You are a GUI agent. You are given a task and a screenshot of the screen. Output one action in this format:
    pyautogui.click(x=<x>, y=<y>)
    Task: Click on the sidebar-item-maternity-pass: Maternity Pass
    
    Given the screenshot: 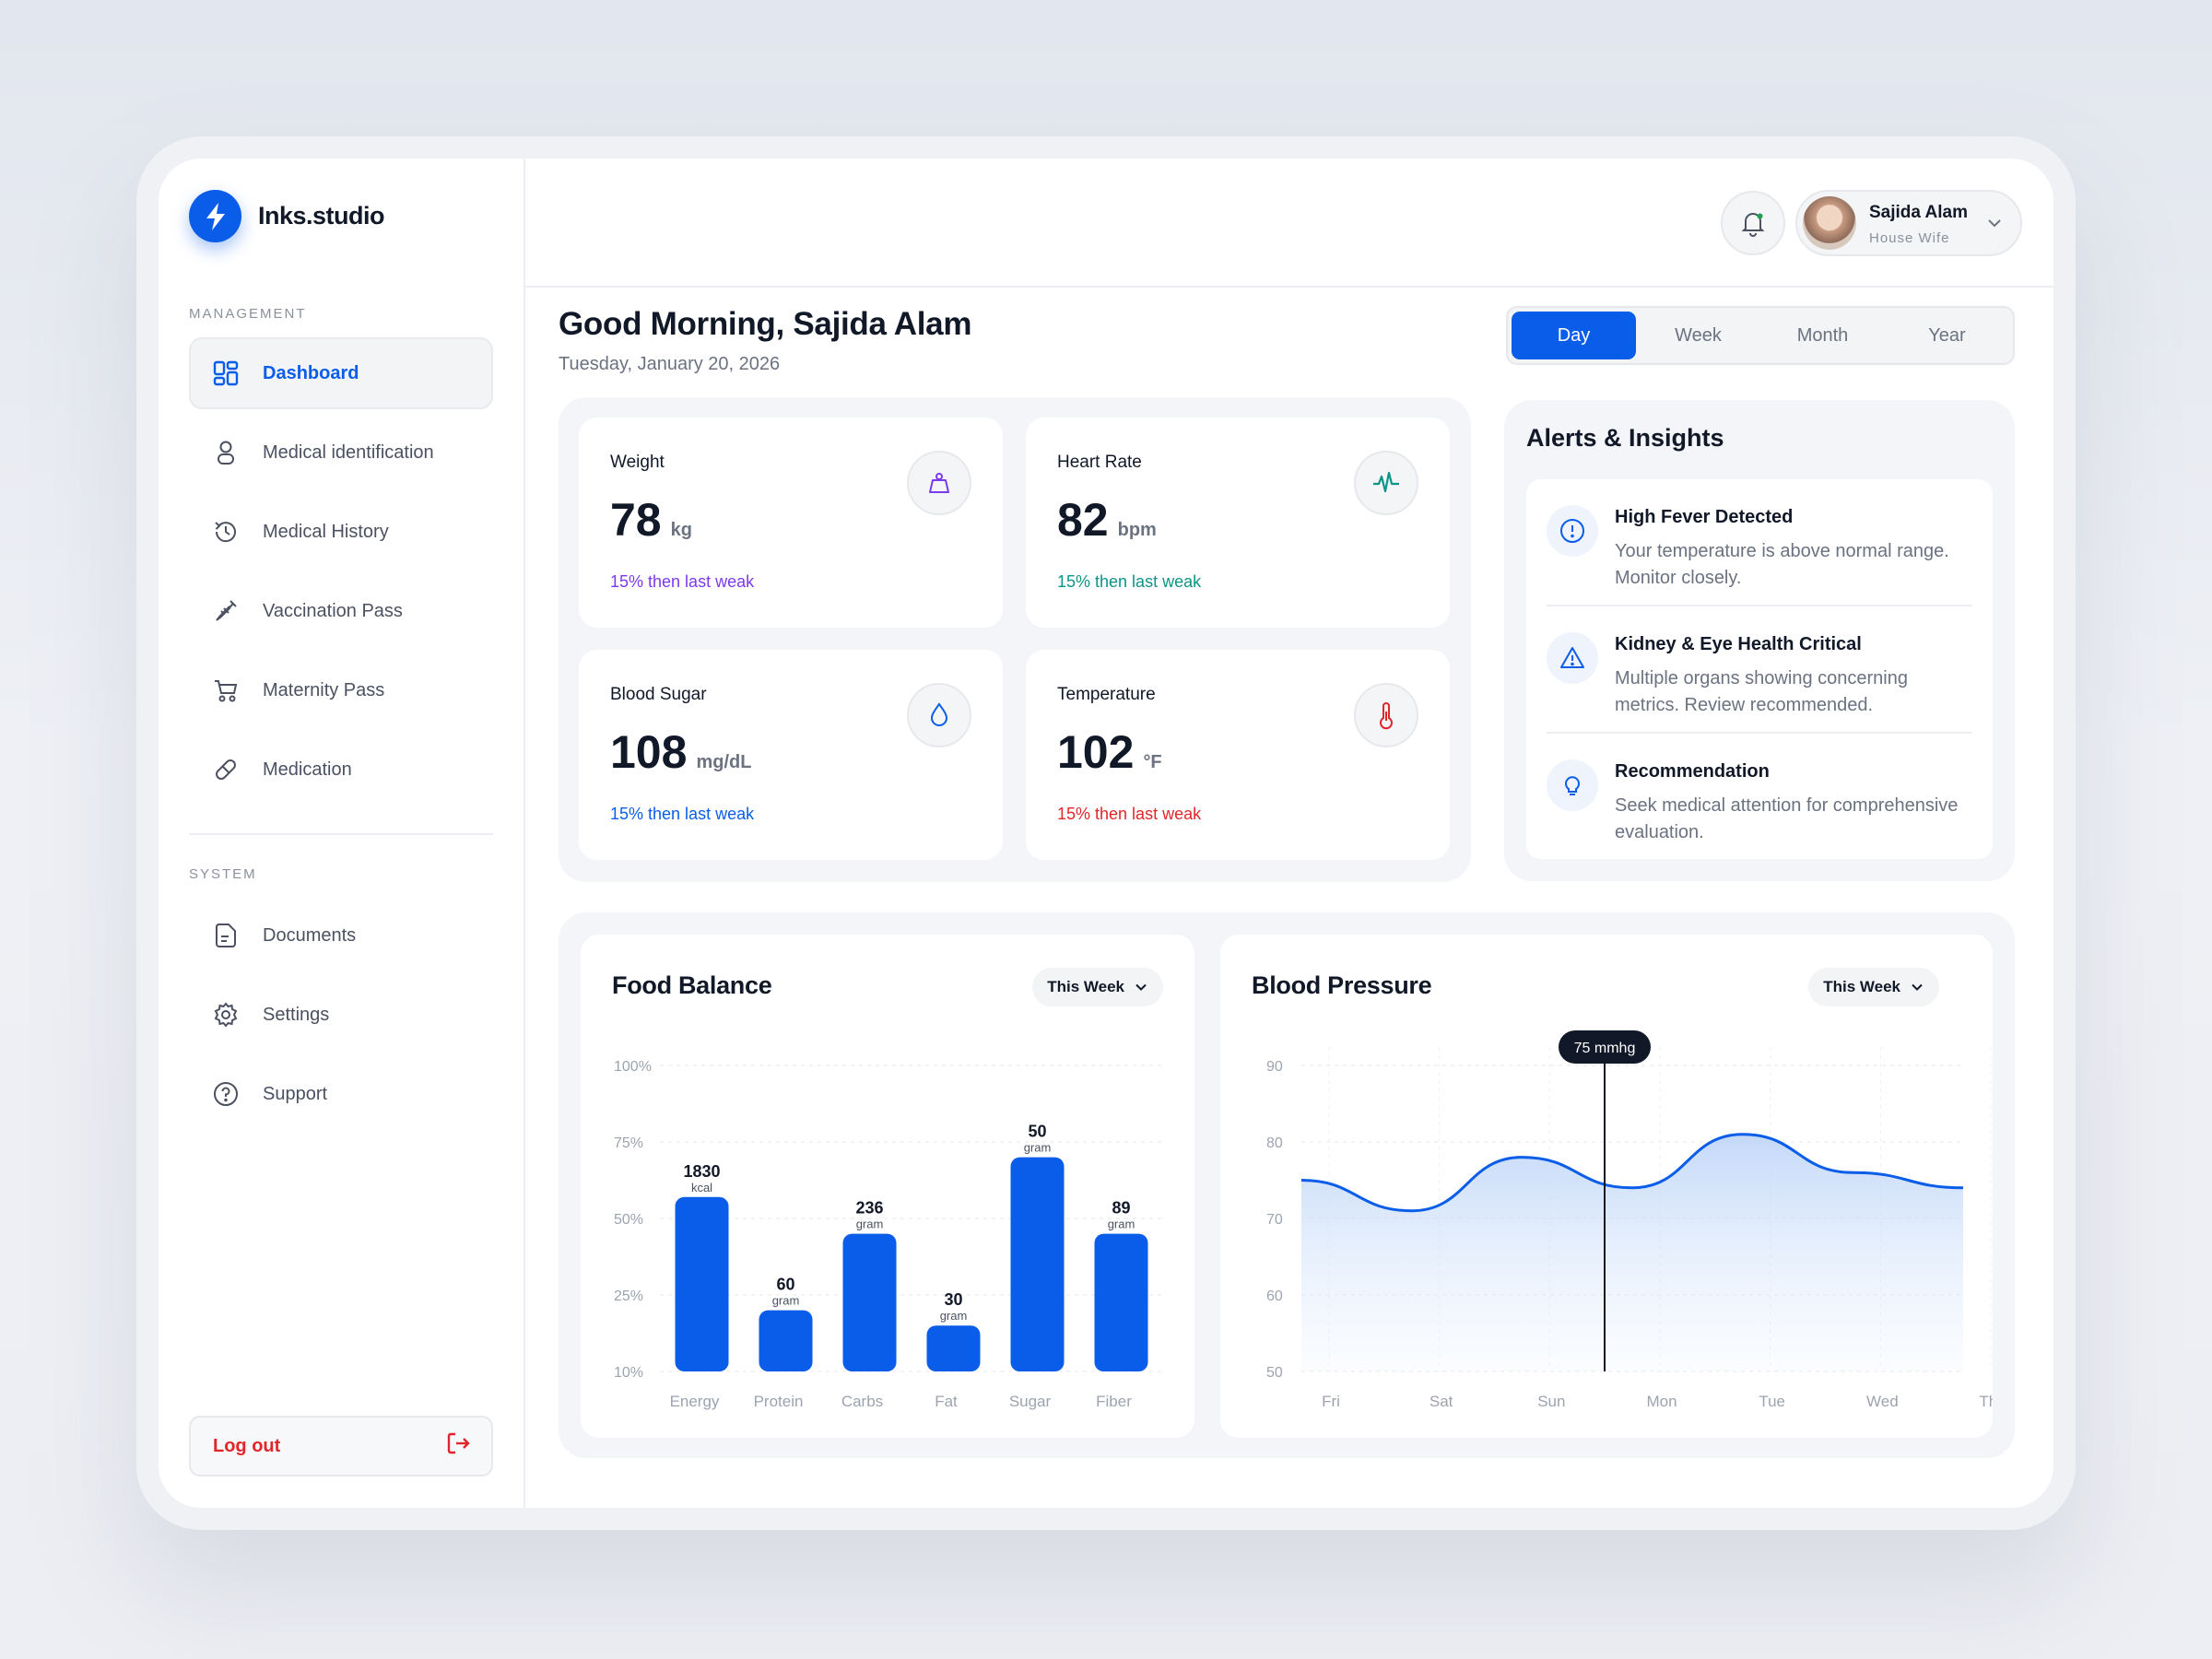 What is the action you would take?
    pyautogui.click(x=341, y=690)
    